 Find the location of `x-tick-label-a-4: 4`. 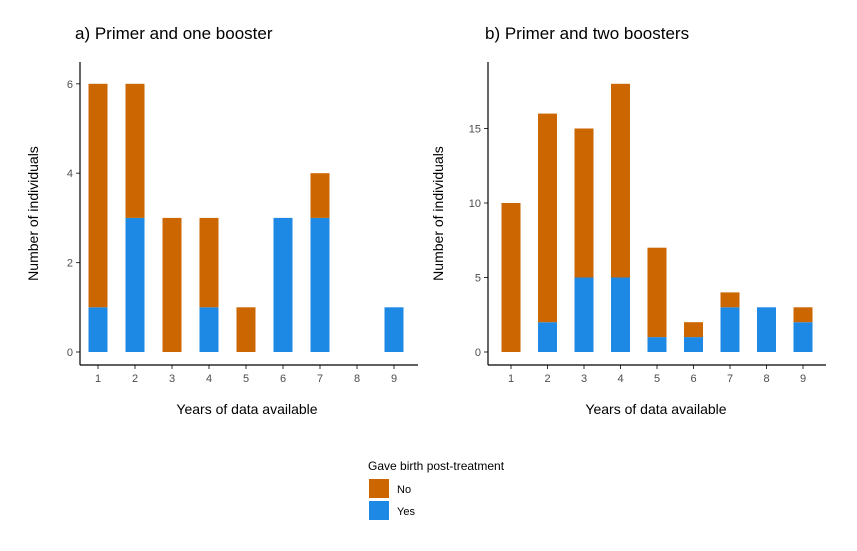

x-tick-label-a-4: 4 is located at coordinates (209, 379).